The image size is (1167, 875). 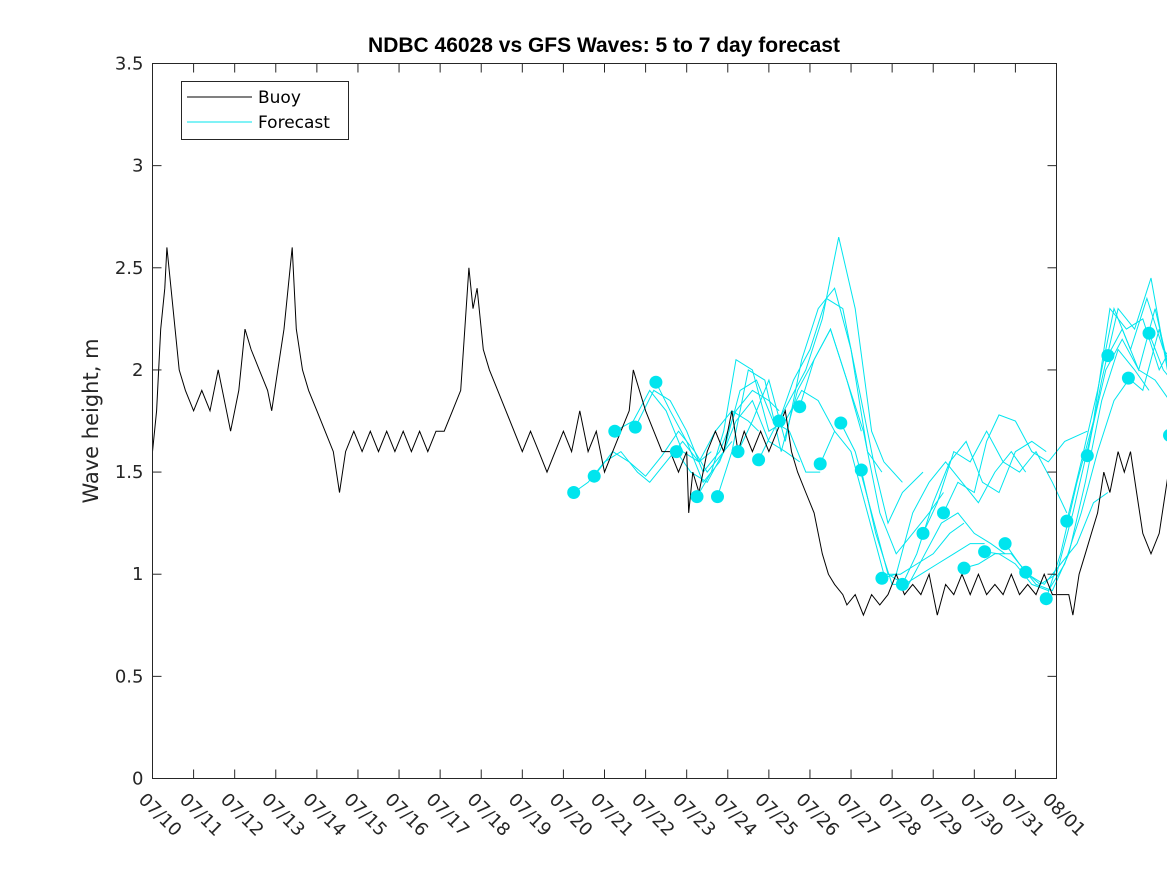 What do you see at coordinates (137, 779) in the screenshot?
I see `ytick-label-0: 0` at bounding box center [137, 779].